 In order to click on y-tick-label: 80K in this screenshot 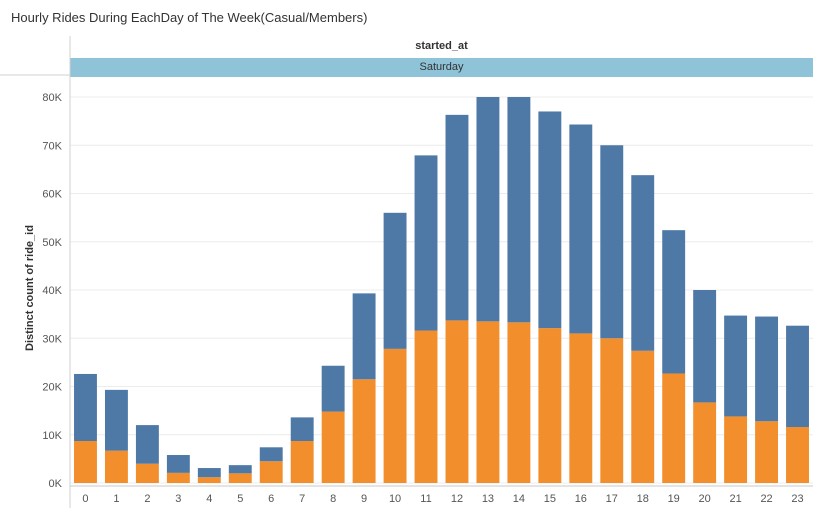, I will do `click(52, 98)`.